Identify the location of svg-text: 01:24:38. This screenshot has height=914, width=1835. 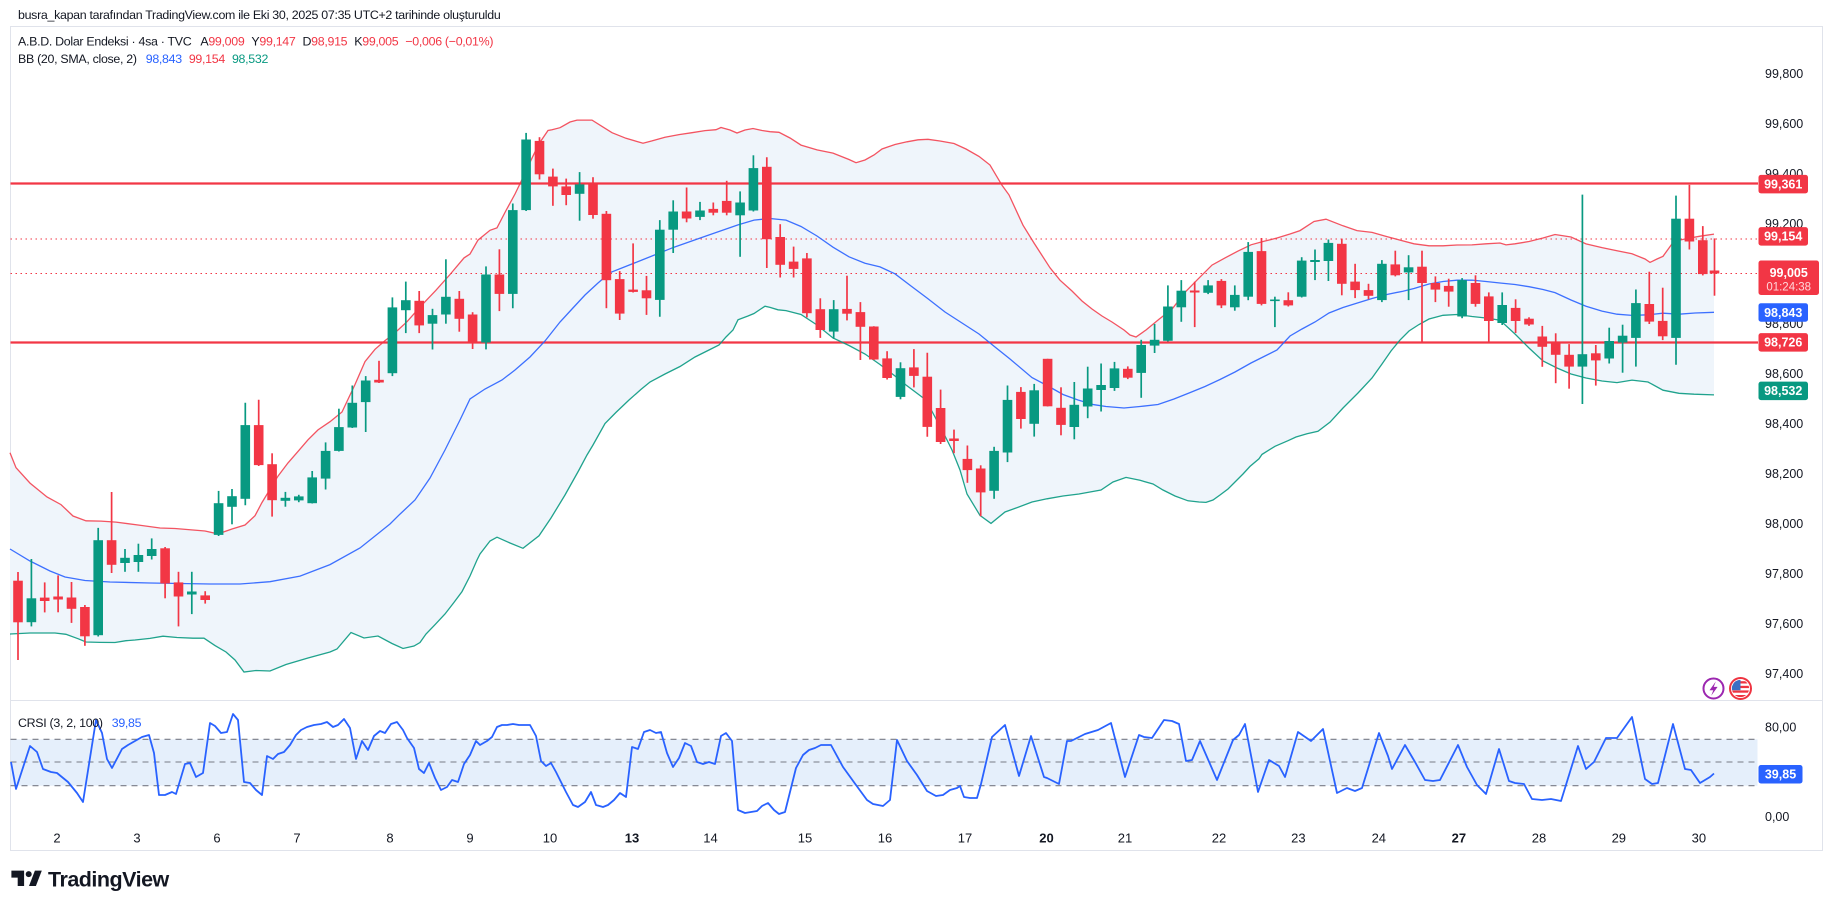
(1788, 288).